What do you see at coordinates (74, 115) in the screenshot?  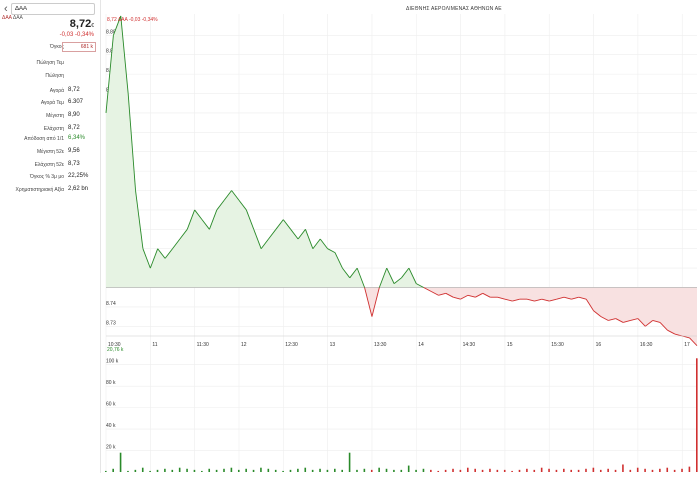 I see `stat-value: 8,90` at bounding box center [74, 115].